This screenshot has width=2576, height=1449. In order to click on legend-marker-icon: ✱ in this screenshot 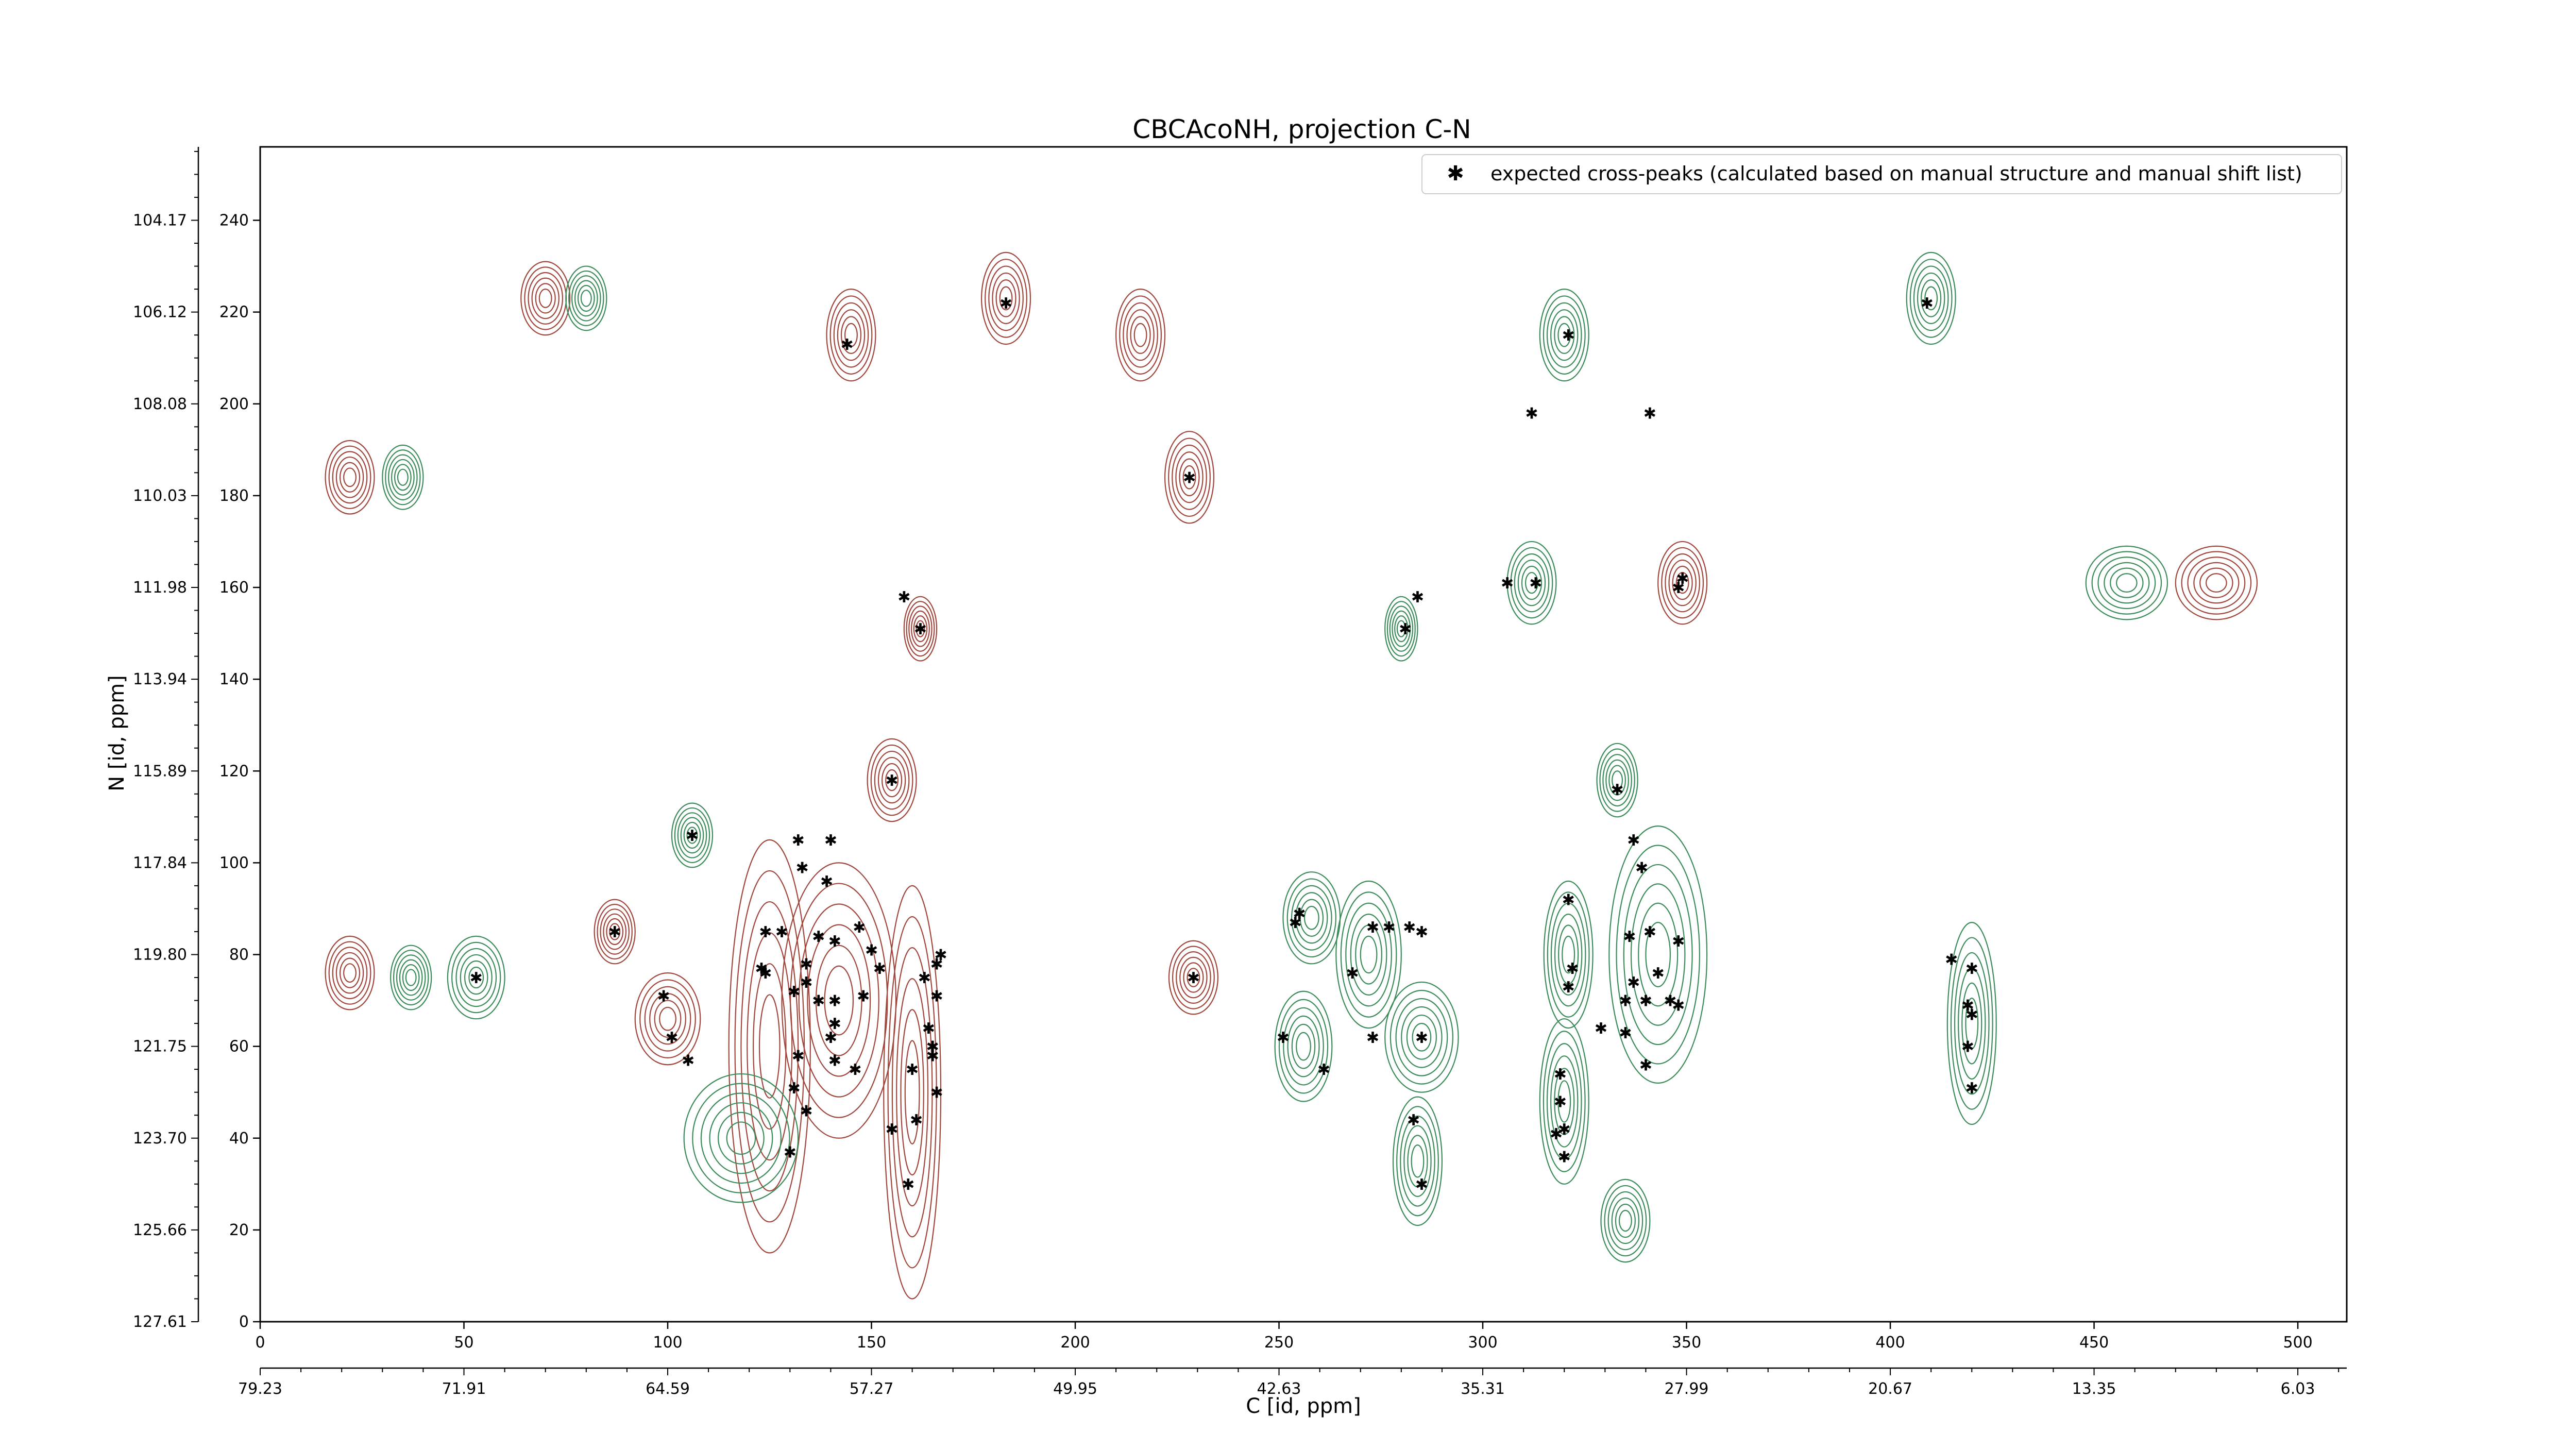, I will do `click(1455, 174)`.